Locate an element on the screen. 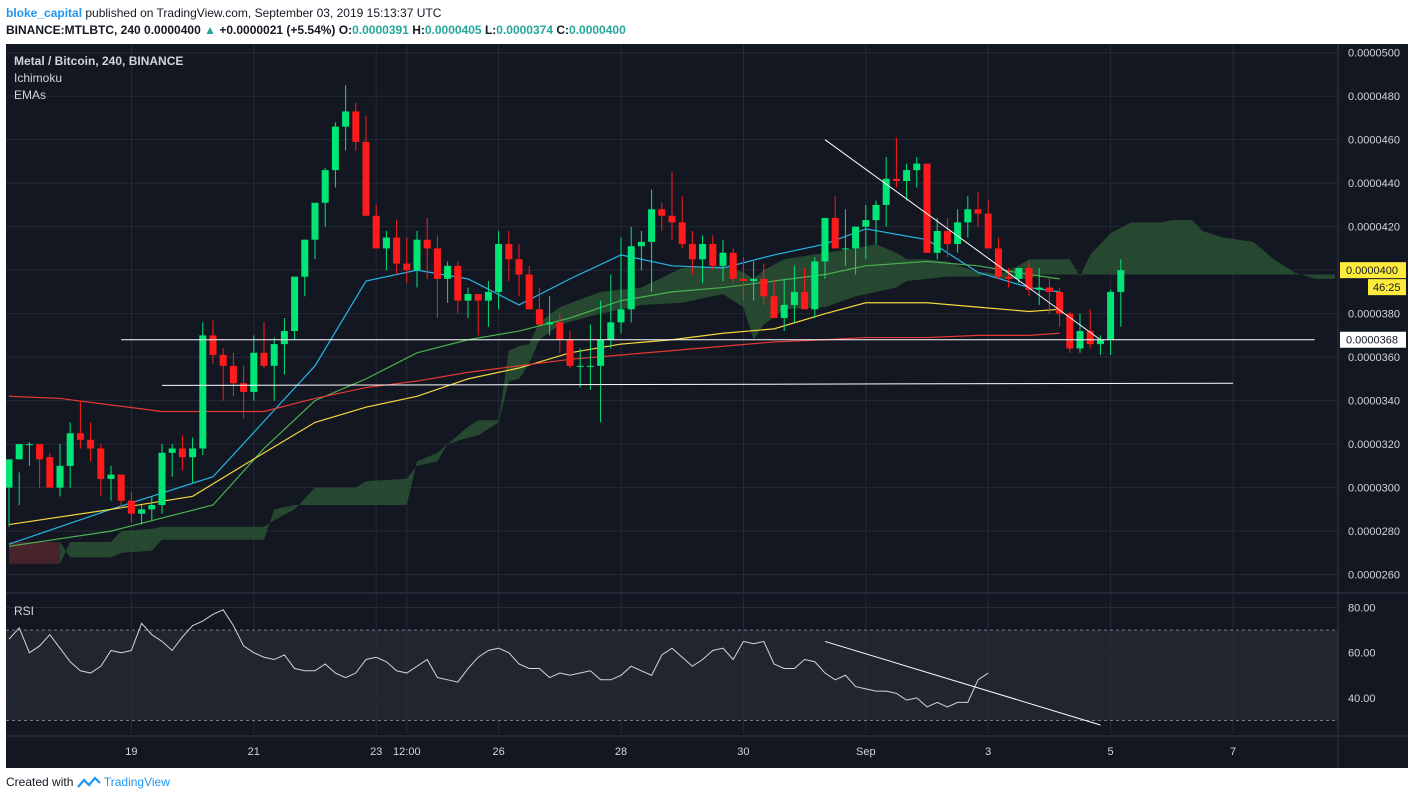 Image resolution: width=1414 pixels, height=801 pixels. open-label: O: is located at coordinates (345, 30).